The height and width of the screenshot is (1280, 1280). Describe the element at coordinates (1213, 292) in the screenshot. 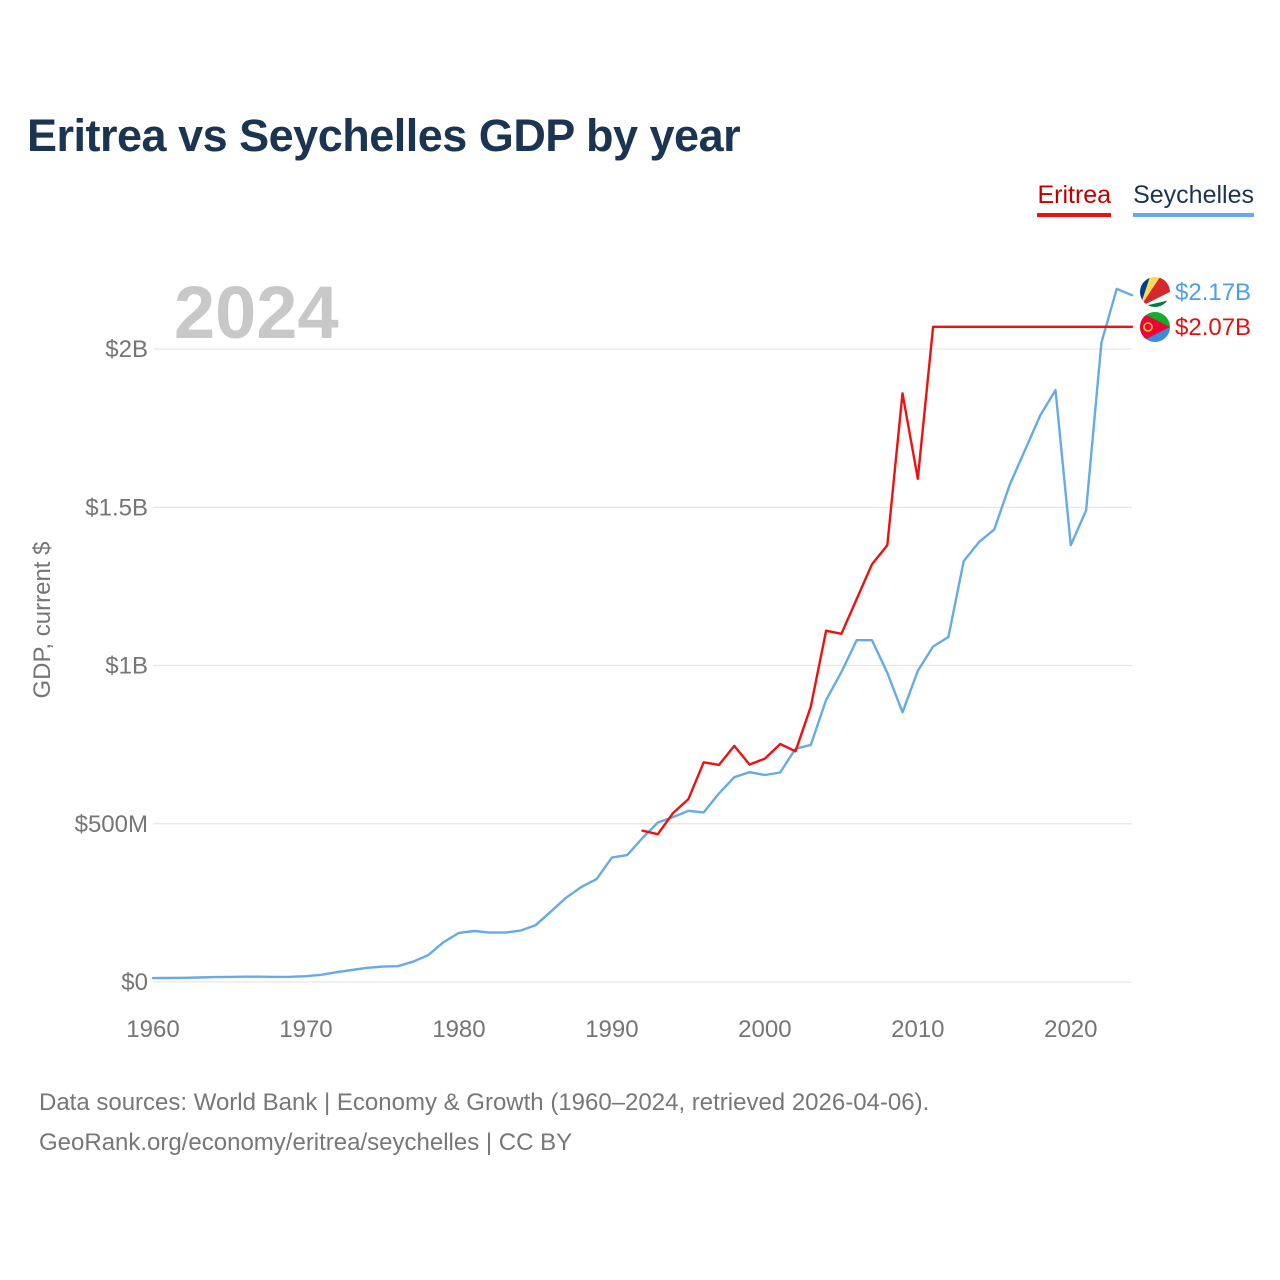

I see `seychelles-end-value: $2.17B` at that location.